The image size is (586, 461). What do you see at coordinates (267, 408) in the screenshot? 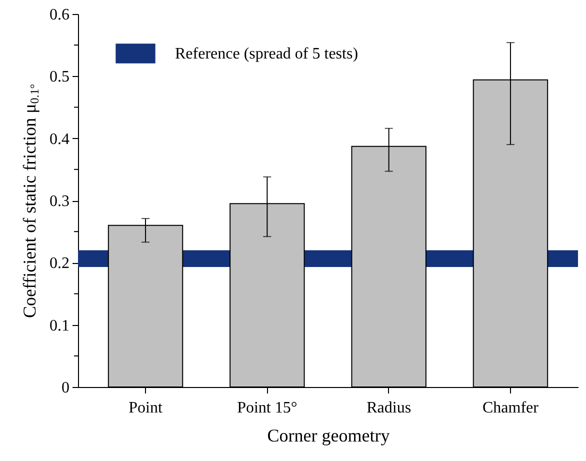
I see `x-tick-label: Point 15°` at bounding box center [267, 408].